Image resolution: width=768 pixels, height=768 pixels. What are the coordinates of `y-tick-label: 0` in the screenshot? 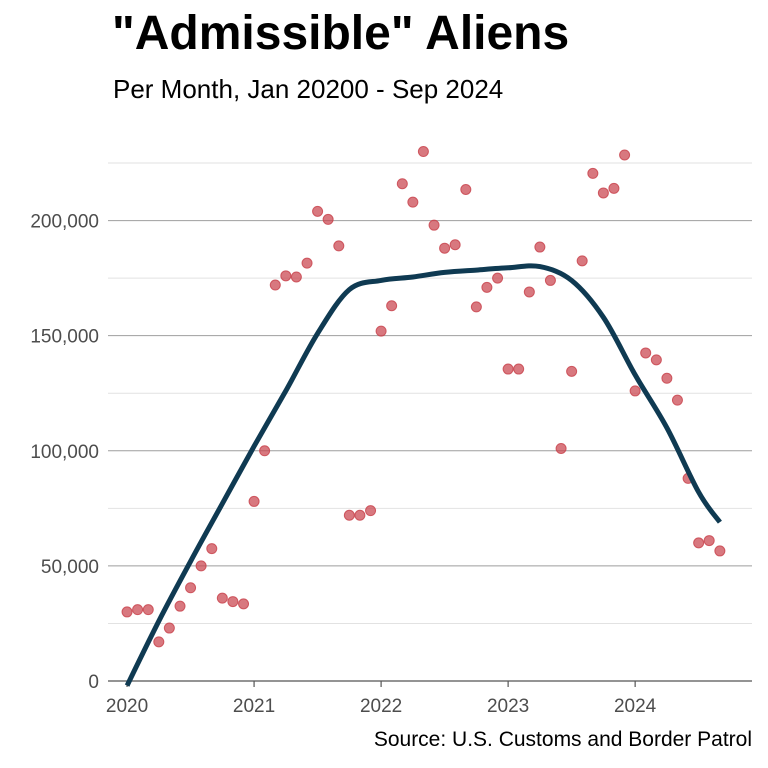 It's located at (93, 682).